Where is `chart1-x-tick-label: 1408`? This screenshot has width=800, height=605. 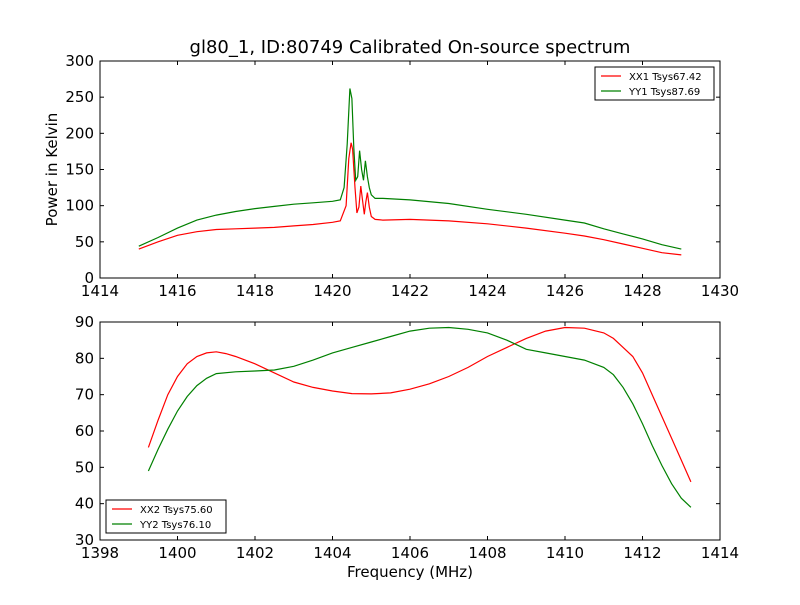 chart1-x-tick-label: 1408 is located at coordinates (487, 553).